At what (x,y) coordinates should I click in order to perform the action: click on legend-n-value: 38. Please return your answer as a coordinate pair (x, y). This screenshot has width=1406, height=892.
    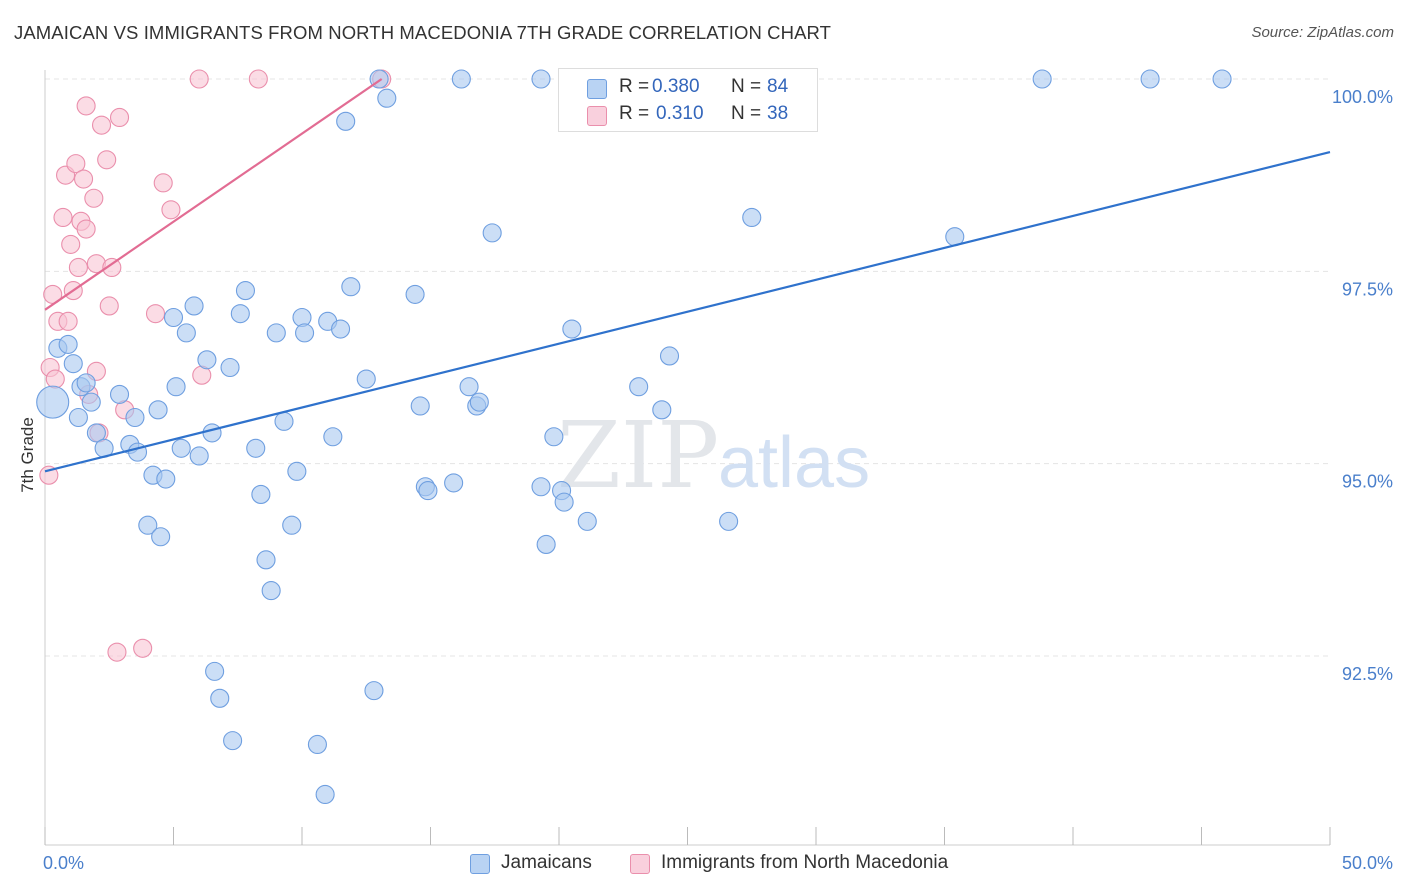
    Looking at the image, I should click on (778, 113).